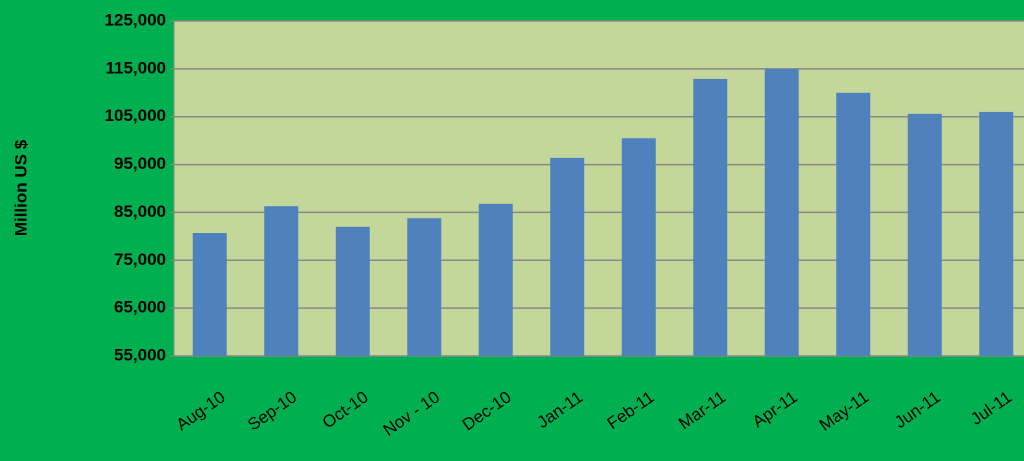 Image resolution: width=1024 pixels, height=461 pixels. What do you see at coordinates (20, 187) in the screenshot?
I see `y-axis-label: Million US $` at bounding box center [20, 187].